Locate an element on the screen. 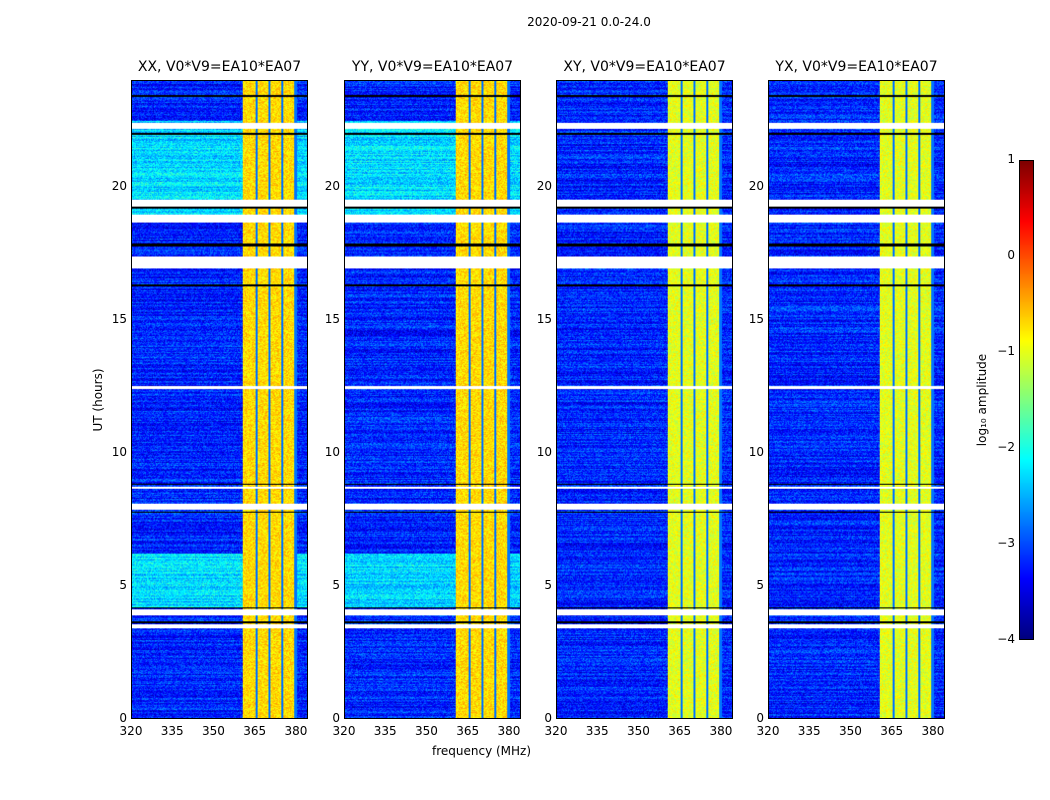 The height and width of the screenshot is (800, 1050). x-axis-label: frequency (MHz) is located at coordinates (482, 751).